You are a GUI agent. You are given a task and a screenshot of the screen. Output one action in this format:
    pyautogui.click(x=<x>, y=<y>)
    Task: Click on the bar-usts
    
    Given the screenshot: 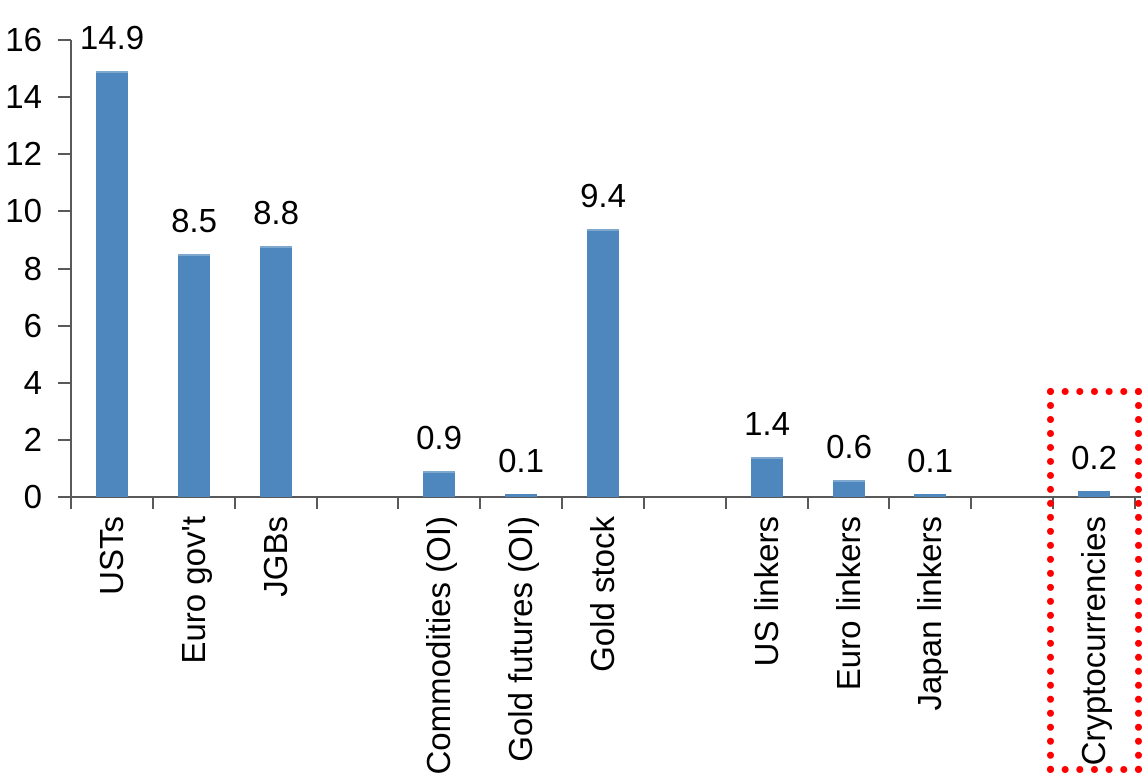 What is the action you would take?
    pyautogui.click(x=112, y=284)
    